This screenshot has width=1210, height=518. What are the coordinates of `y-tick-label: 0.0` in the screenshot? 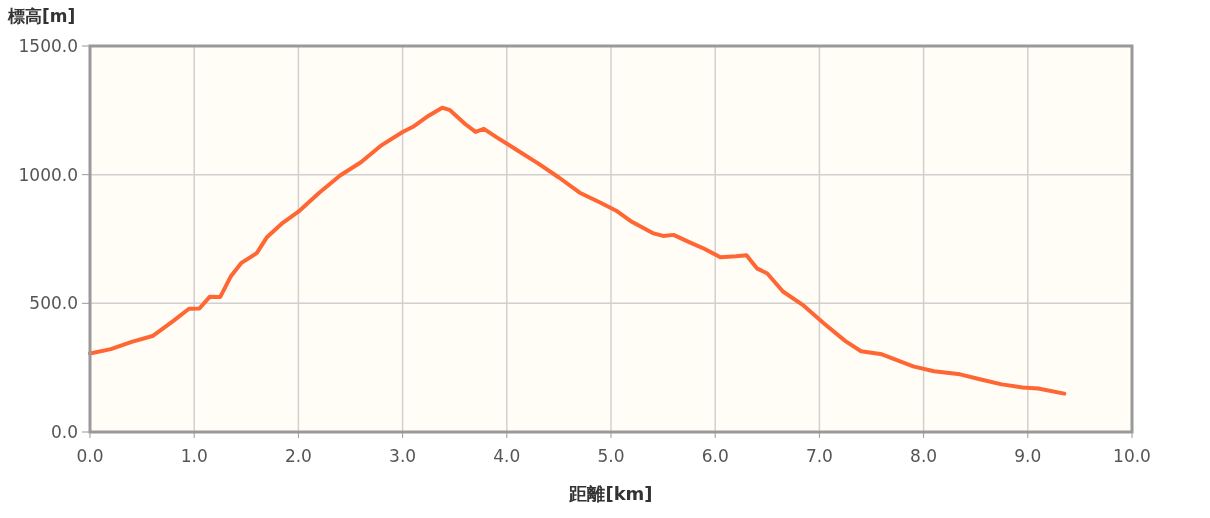 It's located at (64, 431).